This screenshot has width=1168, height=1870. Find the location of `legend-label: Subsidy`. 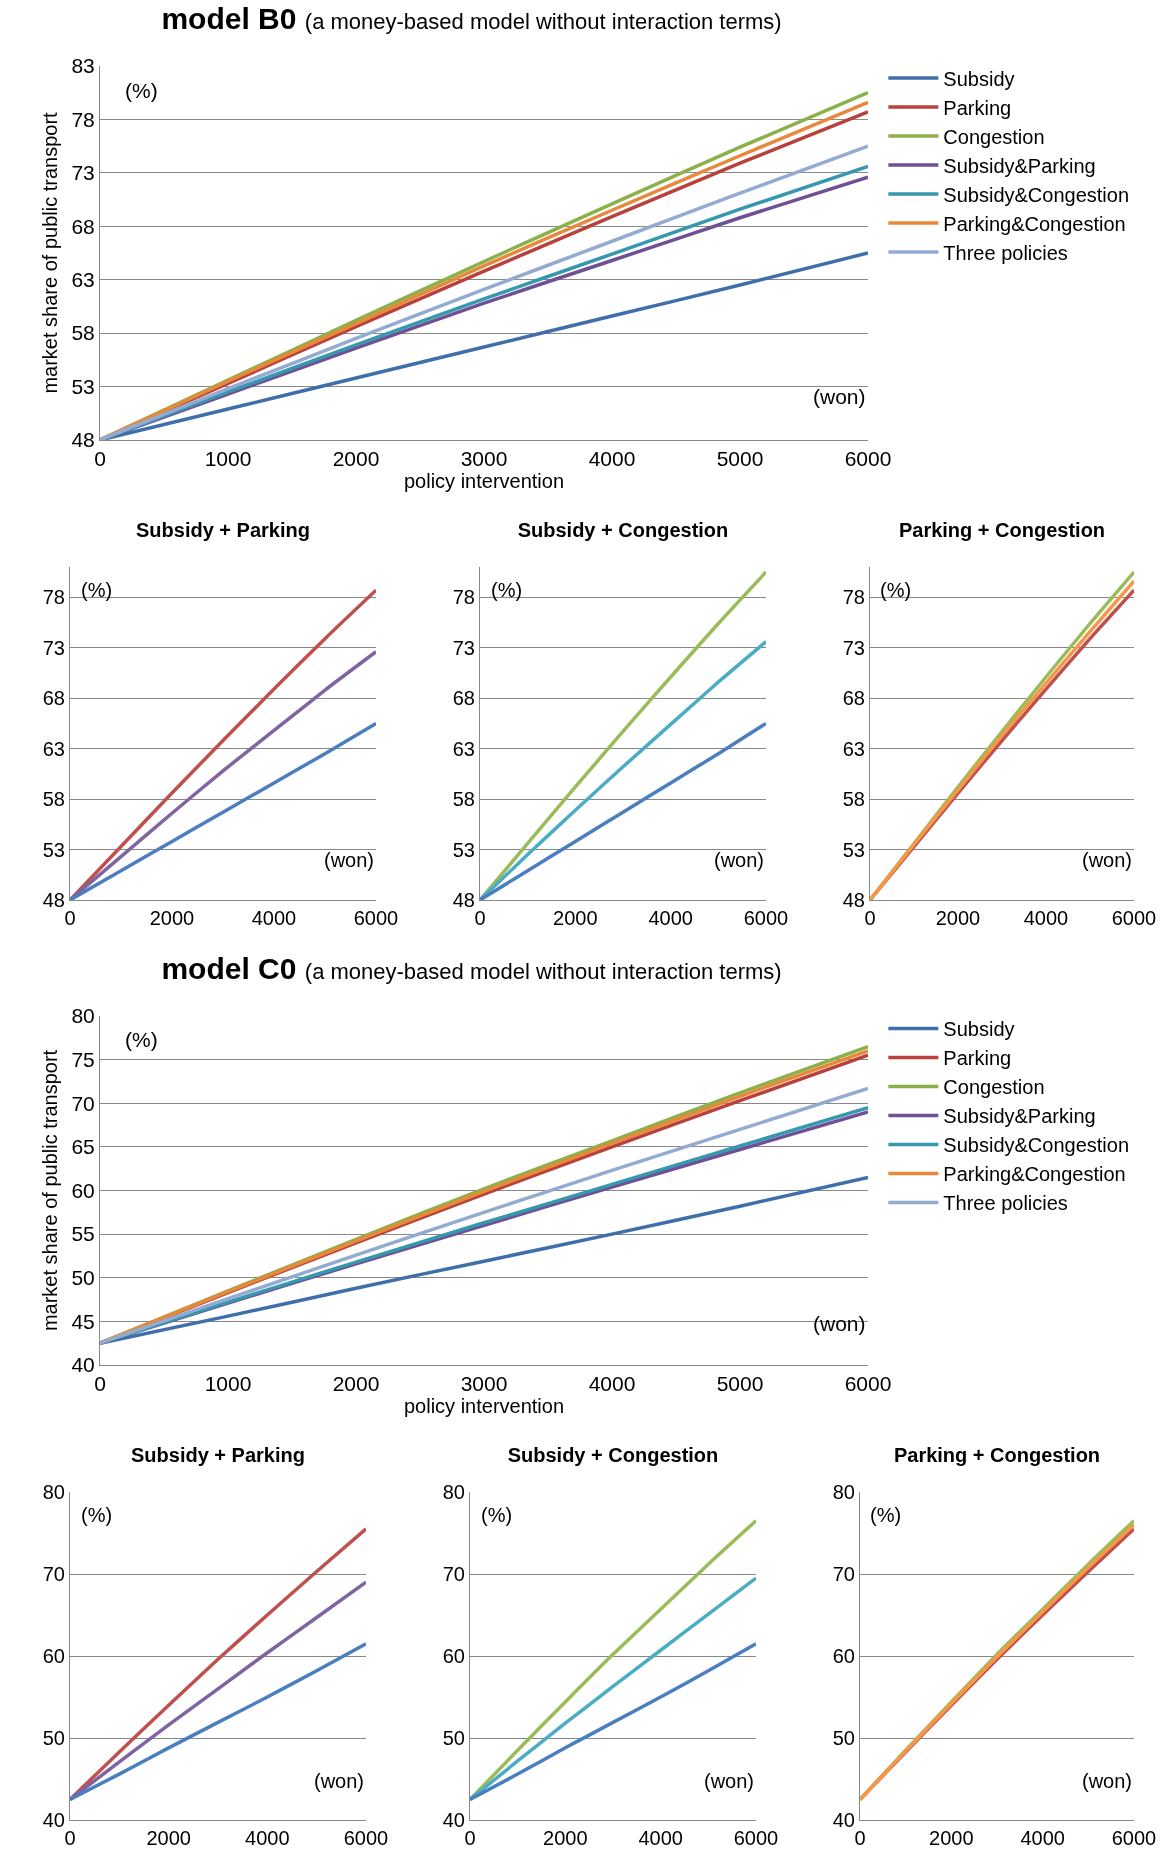

legend-label: Subsidy is located at coordinates (979, 1029).